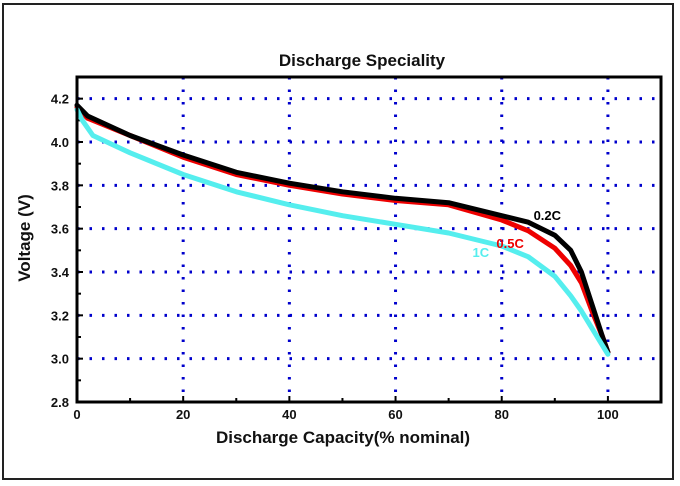 The image size is (680, 486). What do you see at coordinates (362, 60) in the screenshot?
I see `chart-title: Discharge Speciality` at bounding box center [362, 60].